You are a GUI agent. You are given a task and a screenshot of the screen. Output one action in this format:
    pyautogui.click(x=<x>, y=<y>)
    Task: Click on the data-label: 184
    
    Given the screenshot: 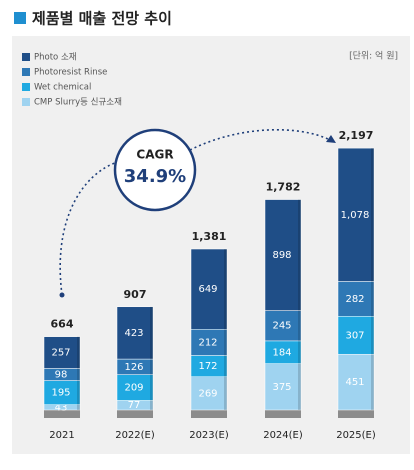 What is the action you would take?
    pyautogui.click(x=281, y=352)
    